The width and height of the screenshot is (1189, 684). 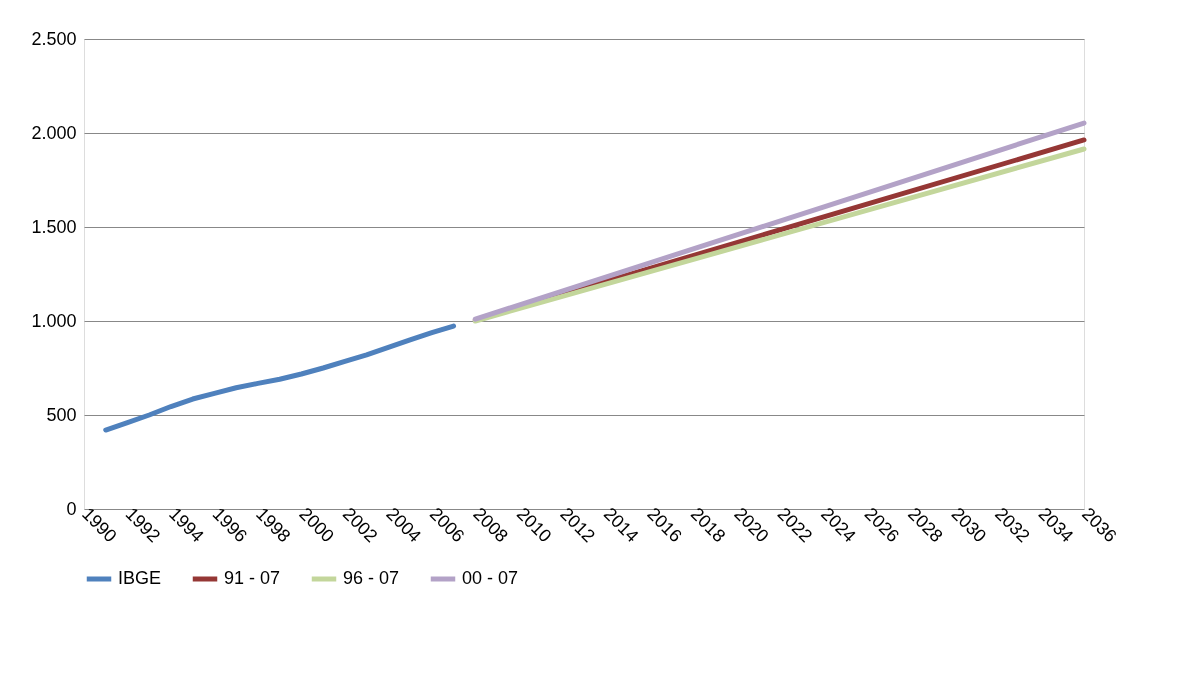 I want to click on y-tick-label: 0, so click(x=71, y=508).